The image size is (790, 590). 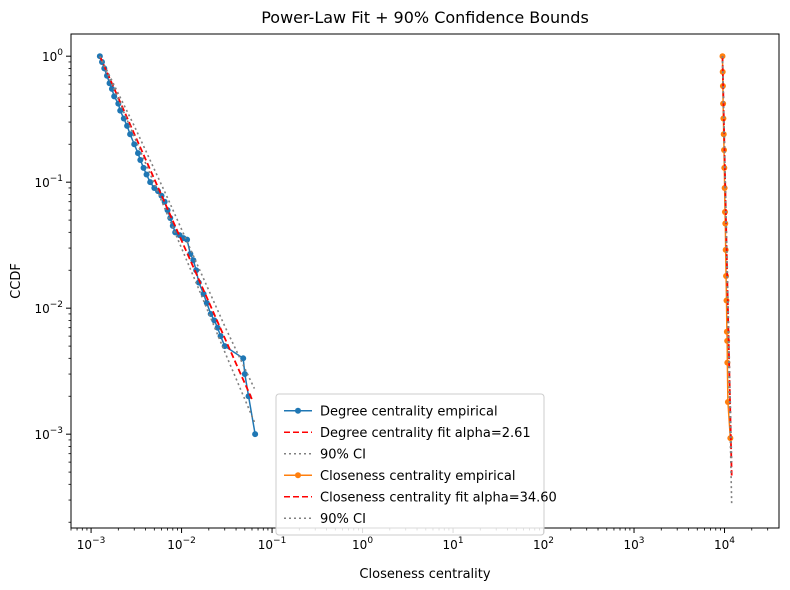 I want to click on legend-box, so click(x=410, y=464).